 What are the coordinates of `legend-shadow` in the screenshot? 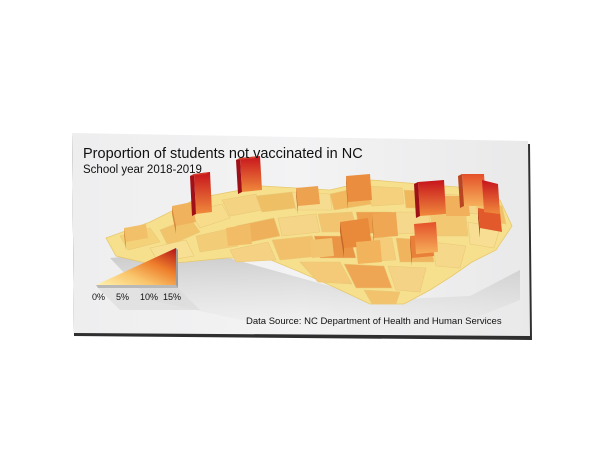 It's located at (149, 299).